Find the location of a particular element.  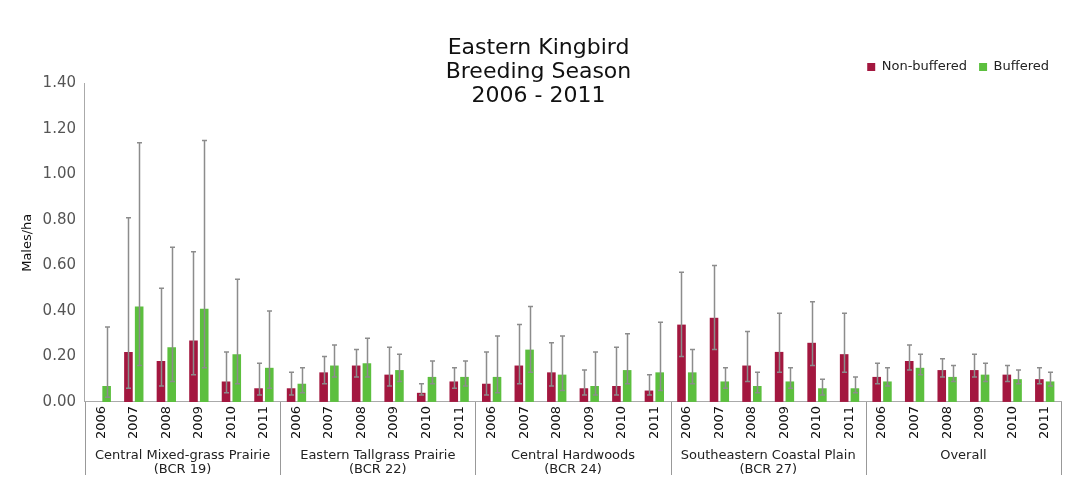

y-axis-title: Males/ha is located at coordinates (27, 242).